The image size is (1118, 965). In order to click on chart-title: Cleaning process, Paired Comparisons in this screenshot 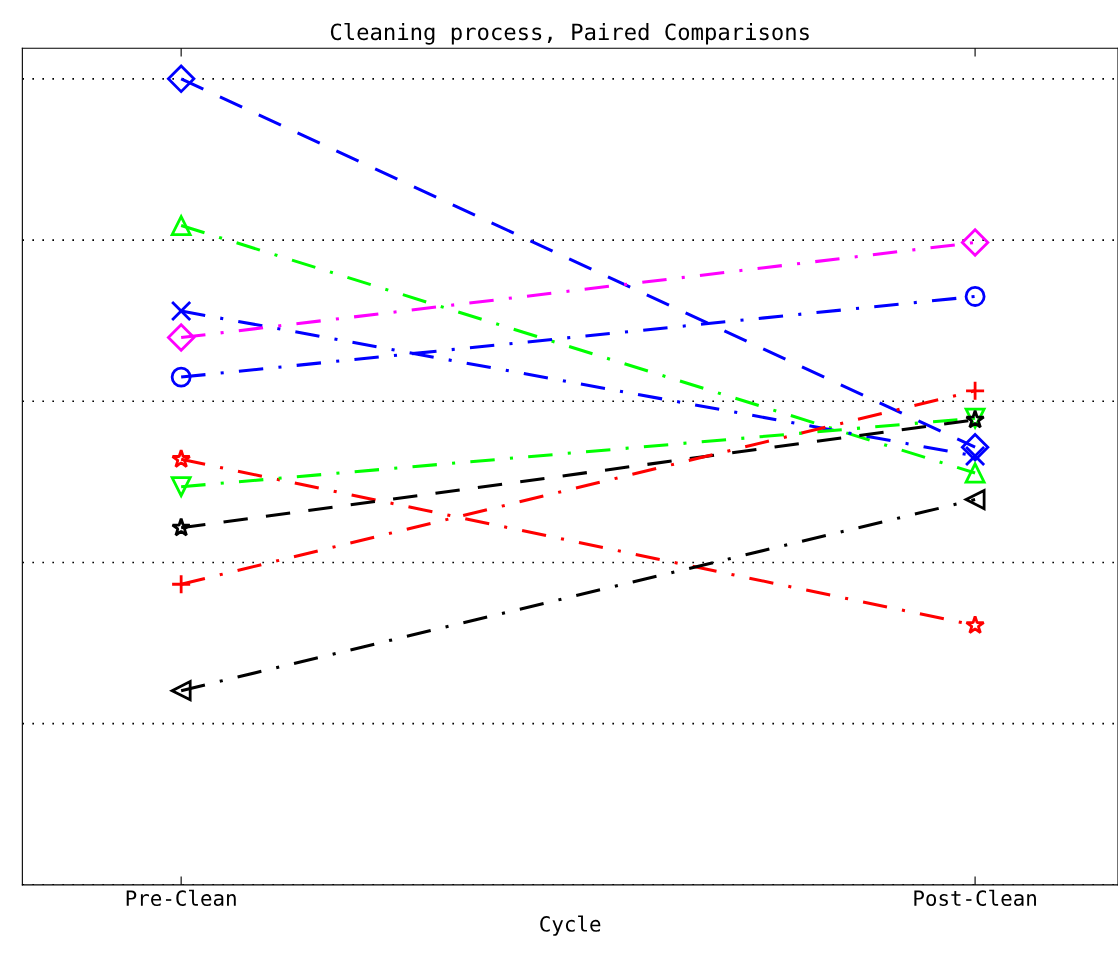, I will do `click(569, 33)`.